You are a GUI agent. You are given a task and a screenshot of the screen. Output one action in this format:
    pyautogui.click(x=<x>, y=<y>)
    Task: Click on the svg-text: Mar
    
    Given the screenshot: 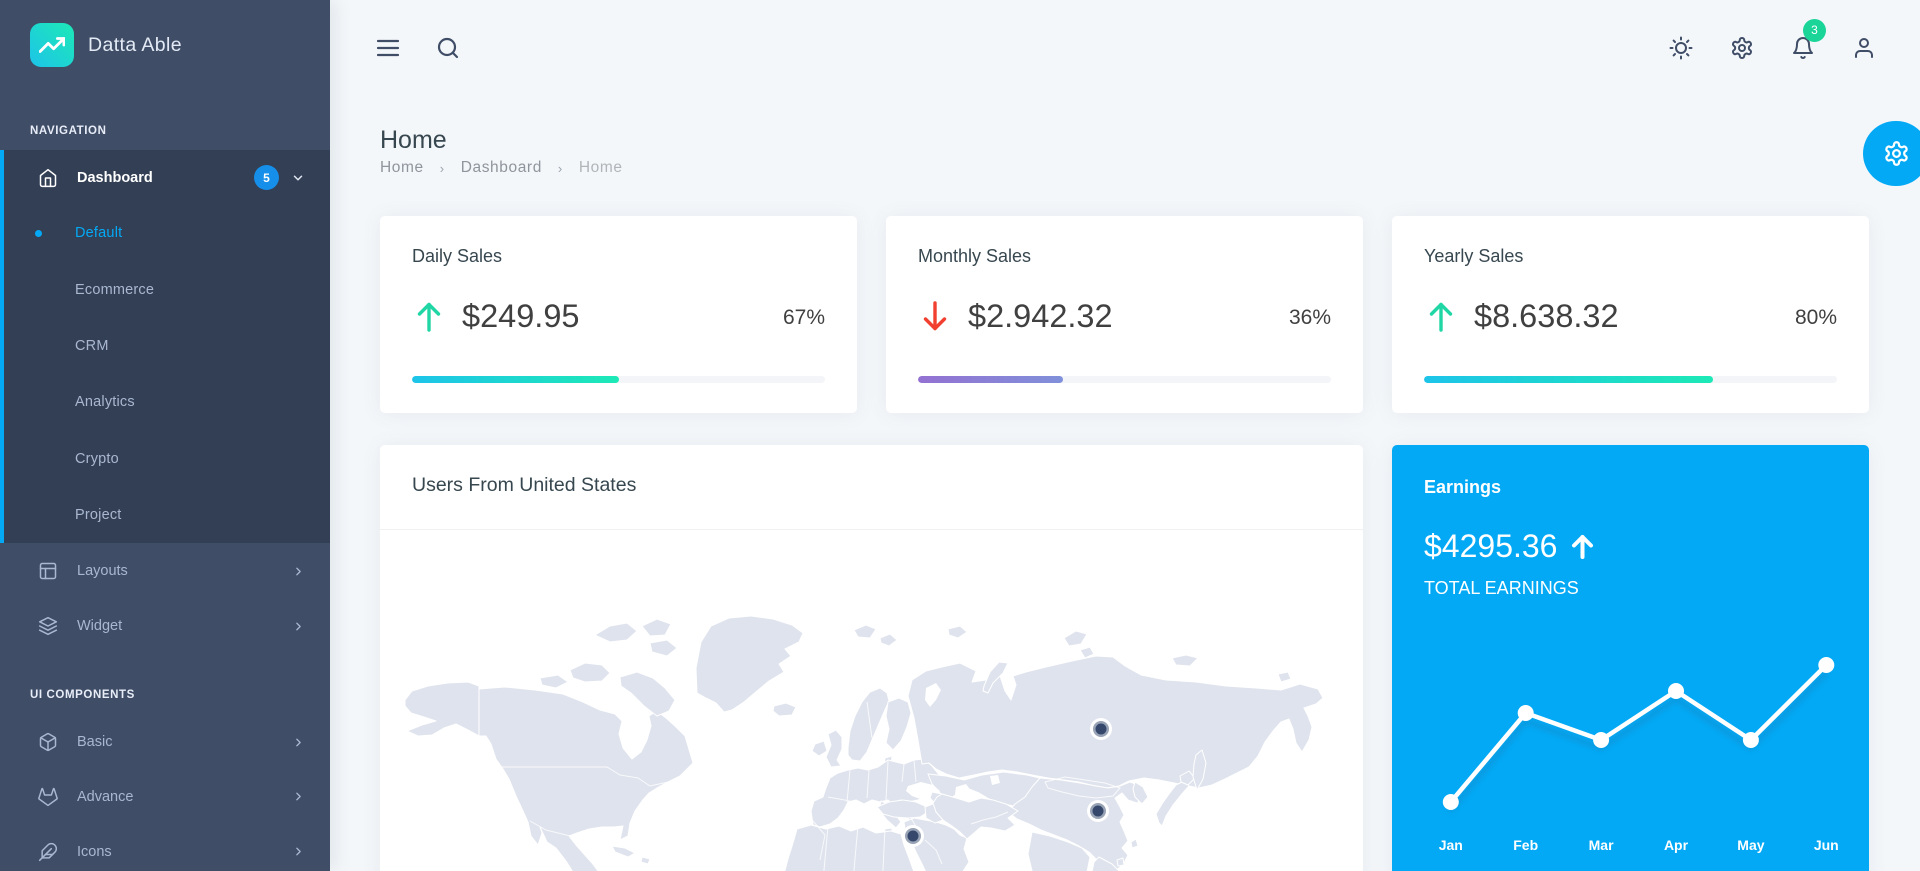 What is the action you would take?
    pyautogui.click(x=1601, y=845)
    